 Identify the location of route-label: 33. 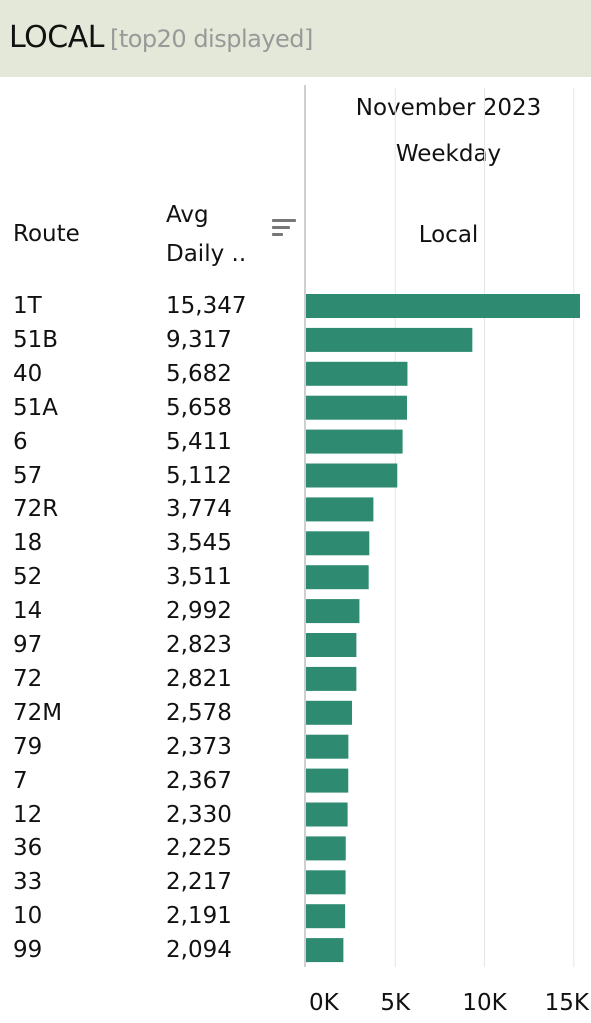
(28, 882).